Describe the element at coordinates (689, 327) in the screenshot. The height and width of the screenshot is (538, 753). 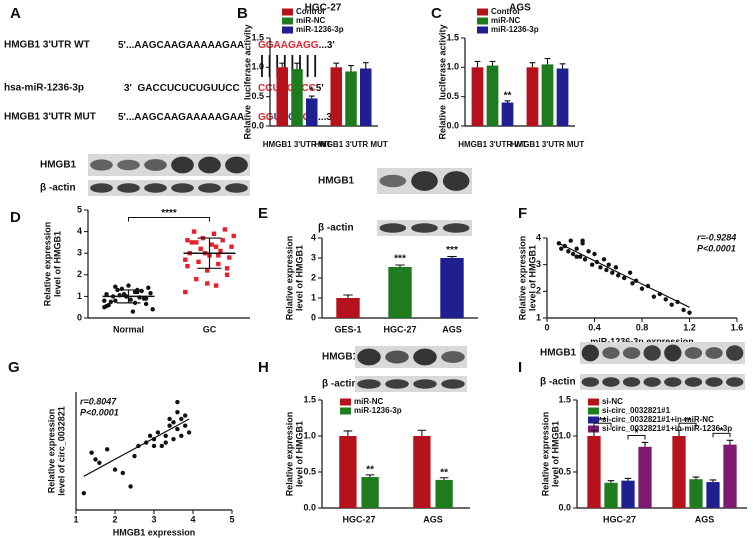
I see `x-tick-label: 1.2` at that location.